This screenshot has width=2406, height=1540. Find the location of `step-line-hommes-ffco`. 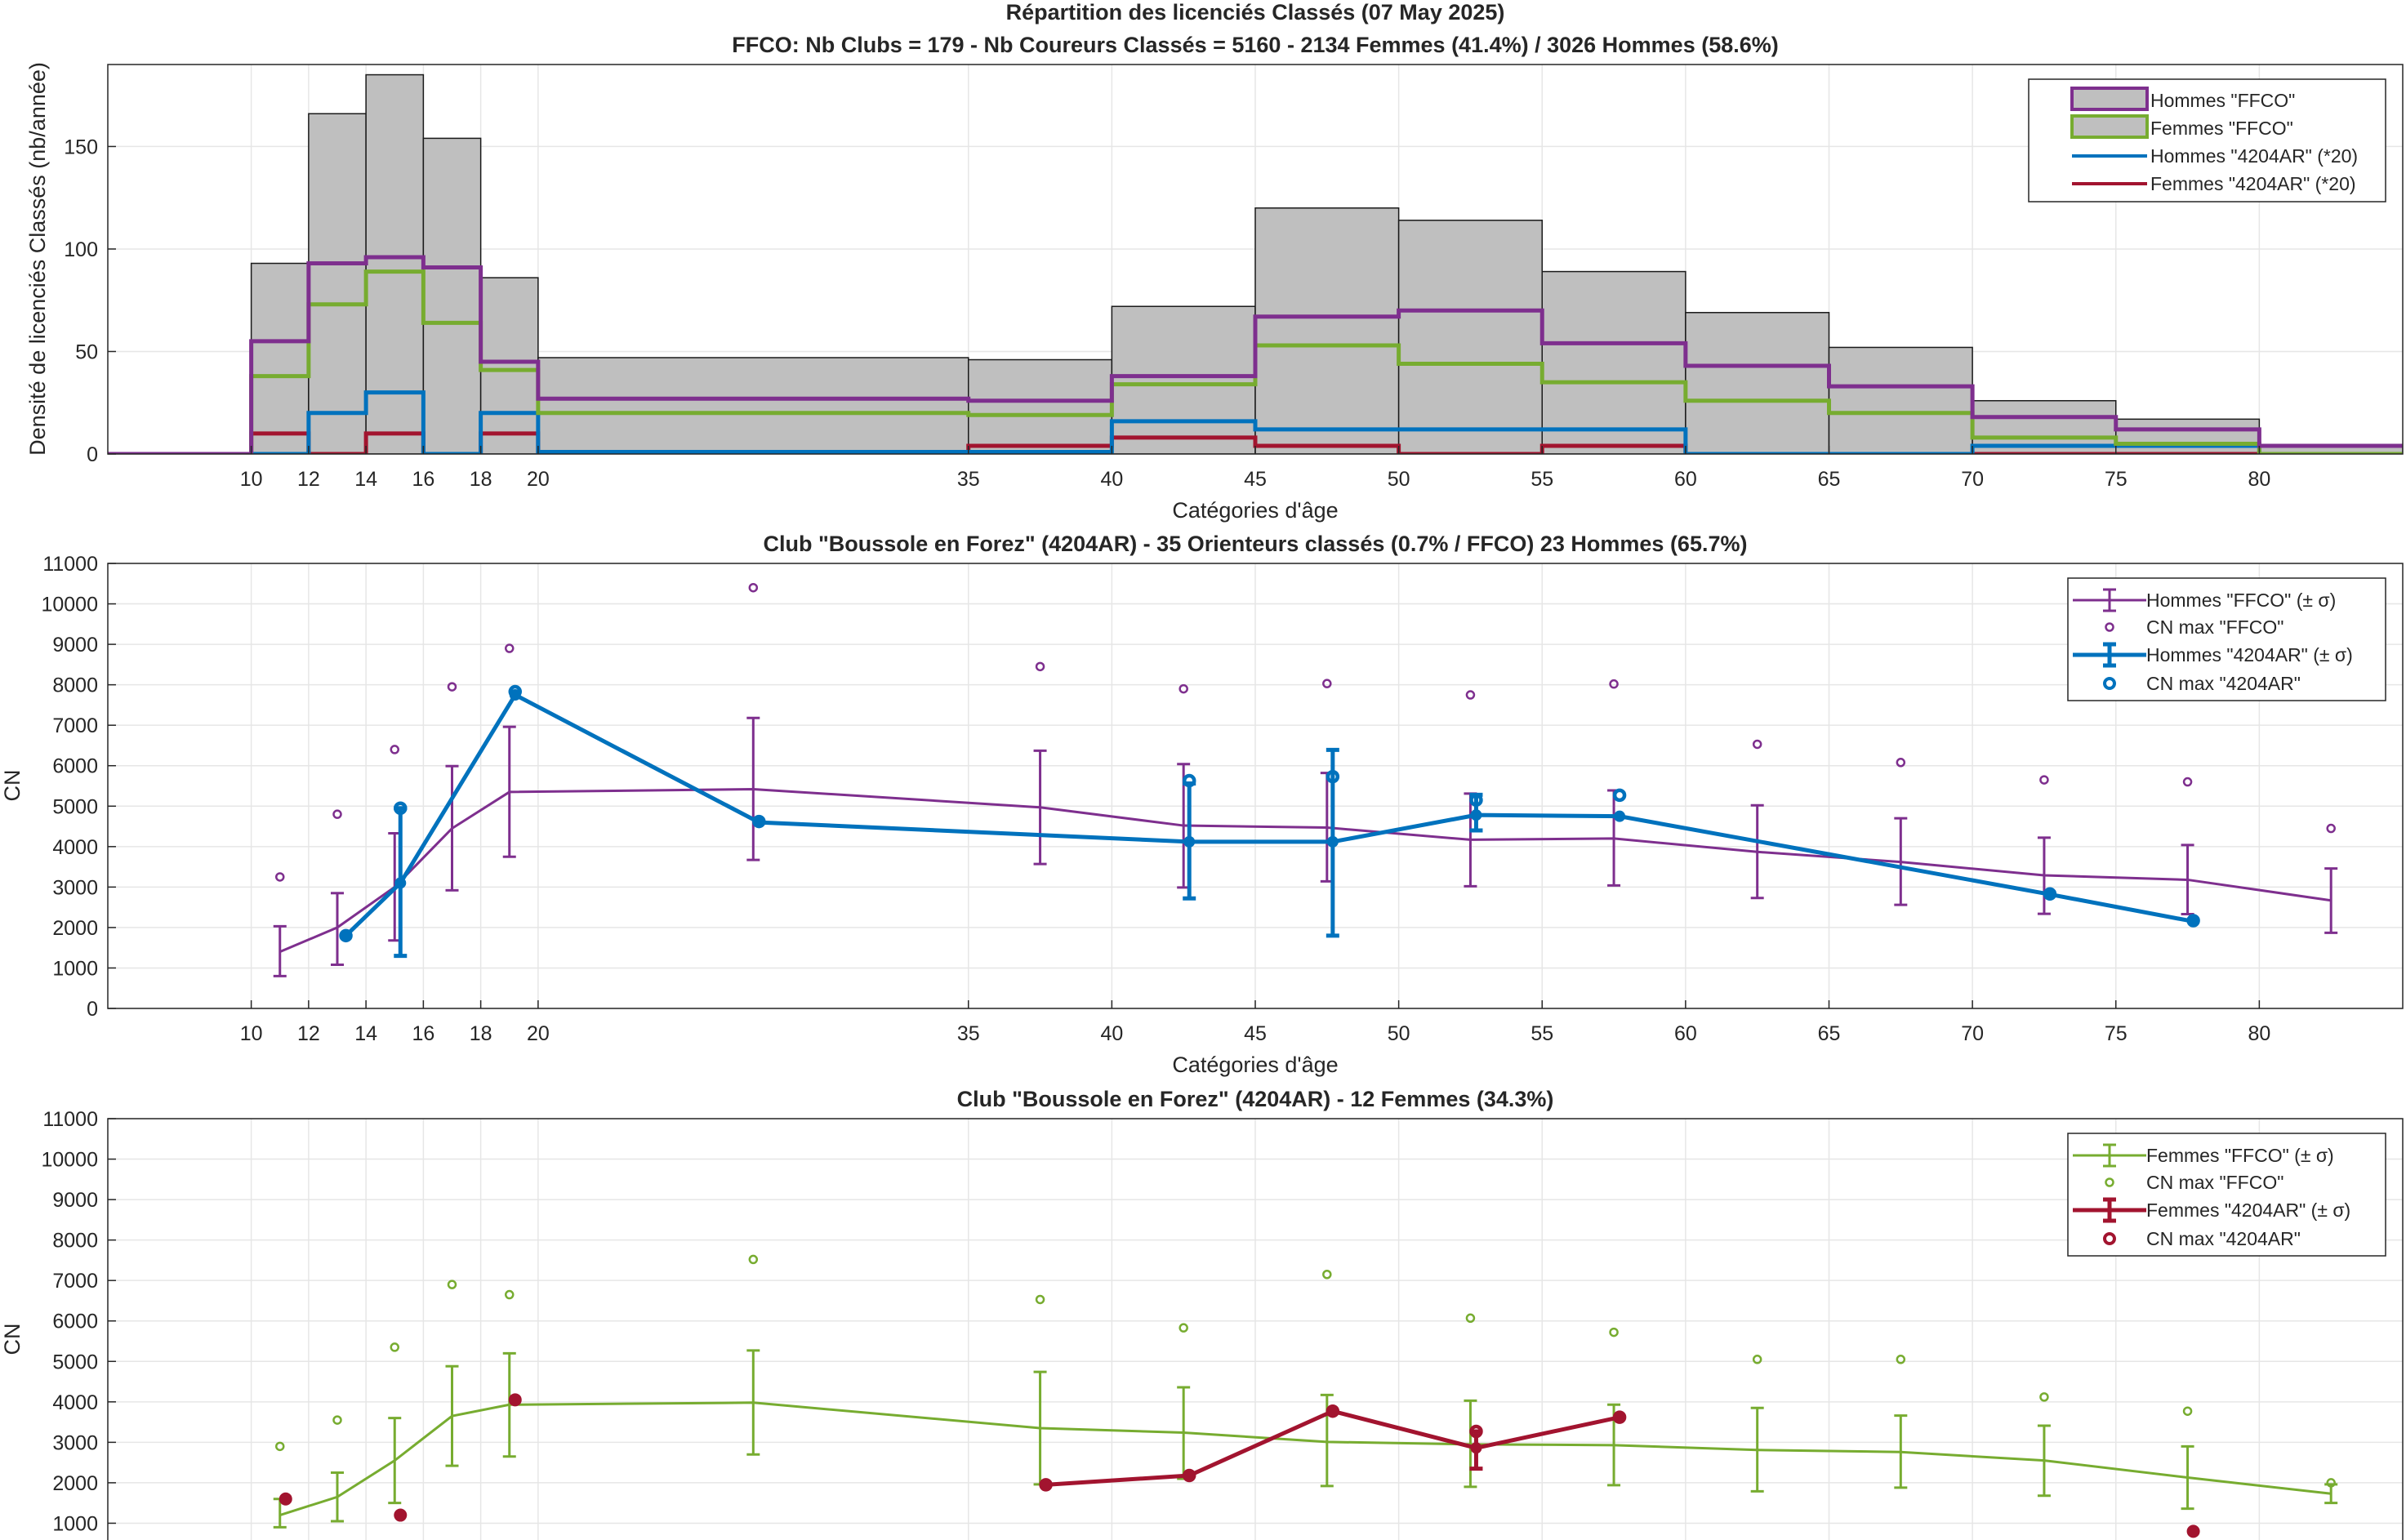

step-line-hommes-ffco is located at coordinates (1255, 354).